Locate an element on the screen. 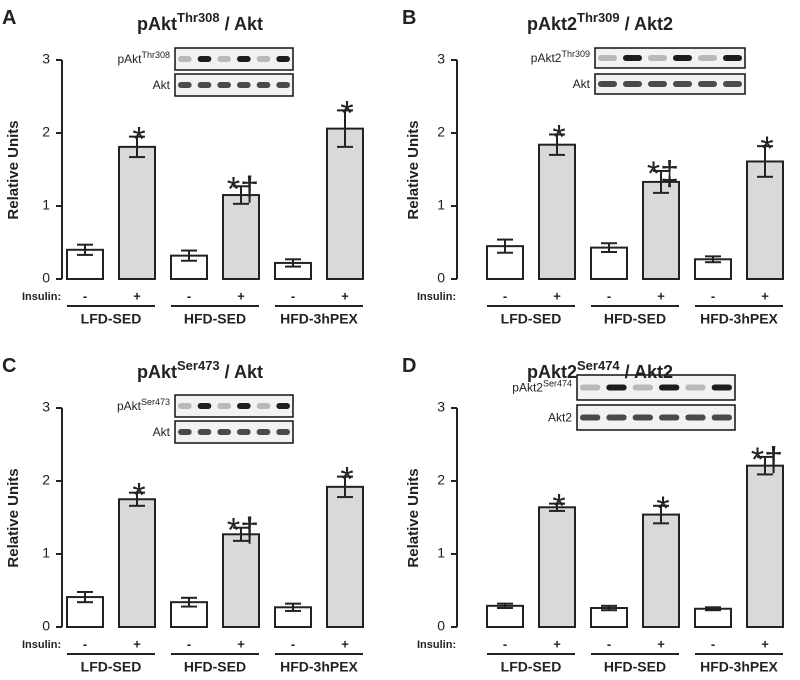  title-sup: Thr308 is located at coordinates (198, 17).